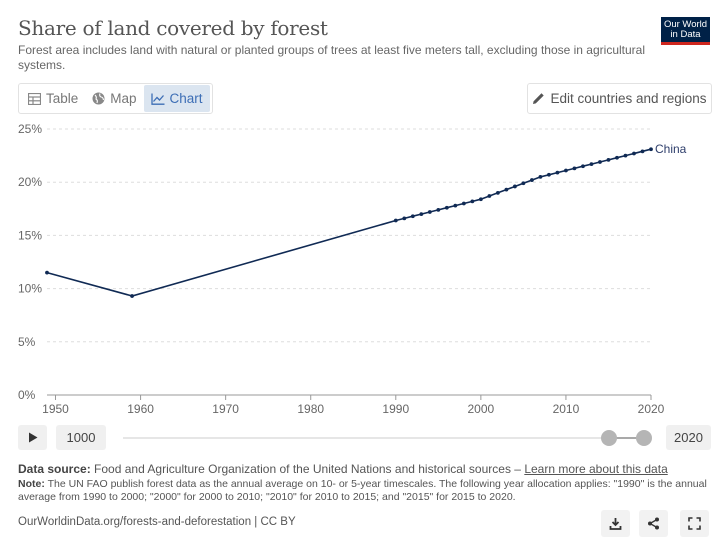 Image resolution: width=724 pixels, height=551 pixels. What do you see at coordinates (225, 409) in the screenshot?
I see `x-tick-label: 1970` at bounding box center [225, 409].